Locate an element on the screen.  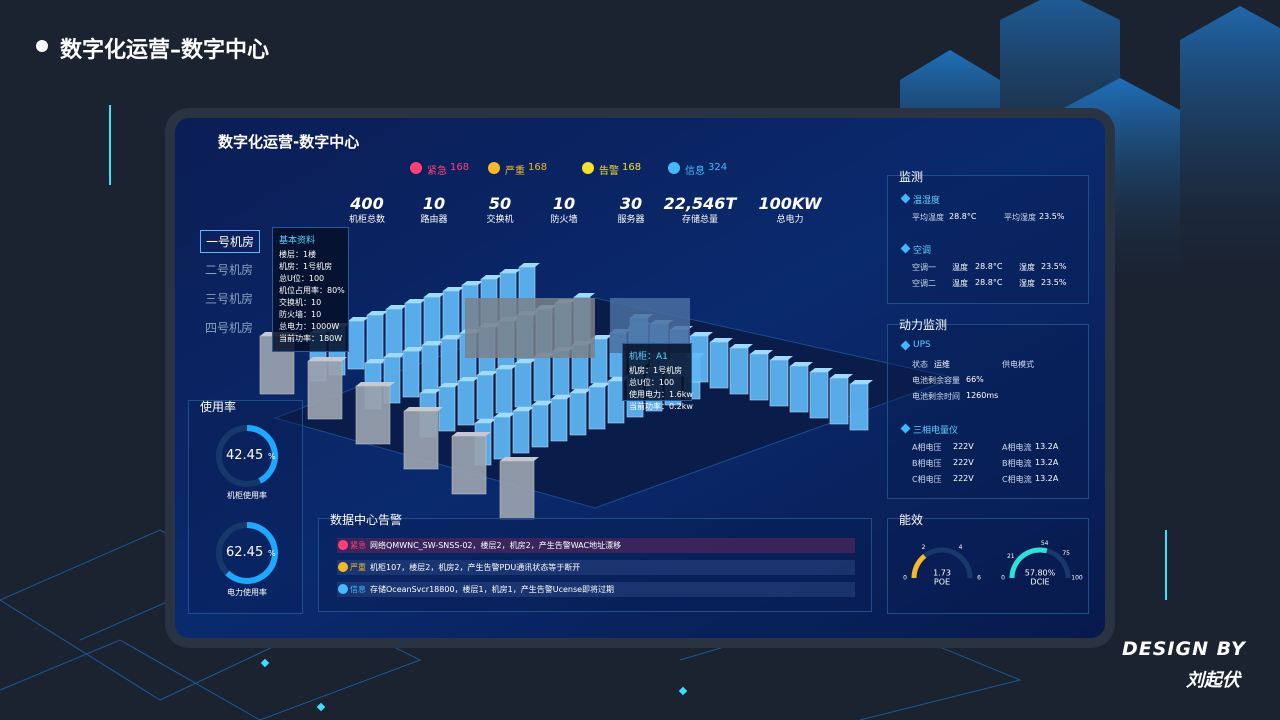
alarm-level: 严重 is located at coordinates (358, 567).